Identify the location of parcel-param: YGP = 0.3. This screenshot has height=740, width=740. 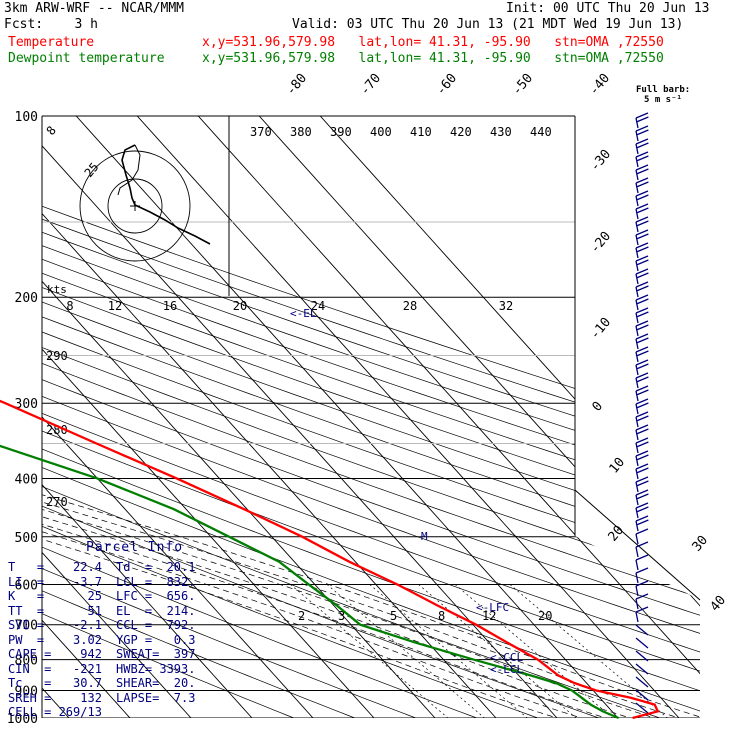
(156, 639).